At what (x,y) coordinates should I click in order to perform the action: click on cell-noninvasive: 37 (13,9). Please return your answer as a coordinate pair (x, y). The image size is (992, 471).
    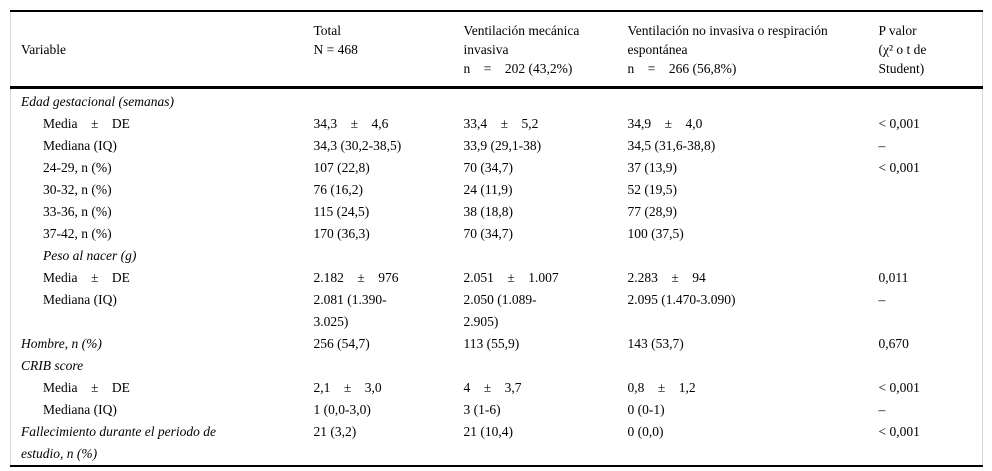
    Looking at the image, I should click on (652, 167).